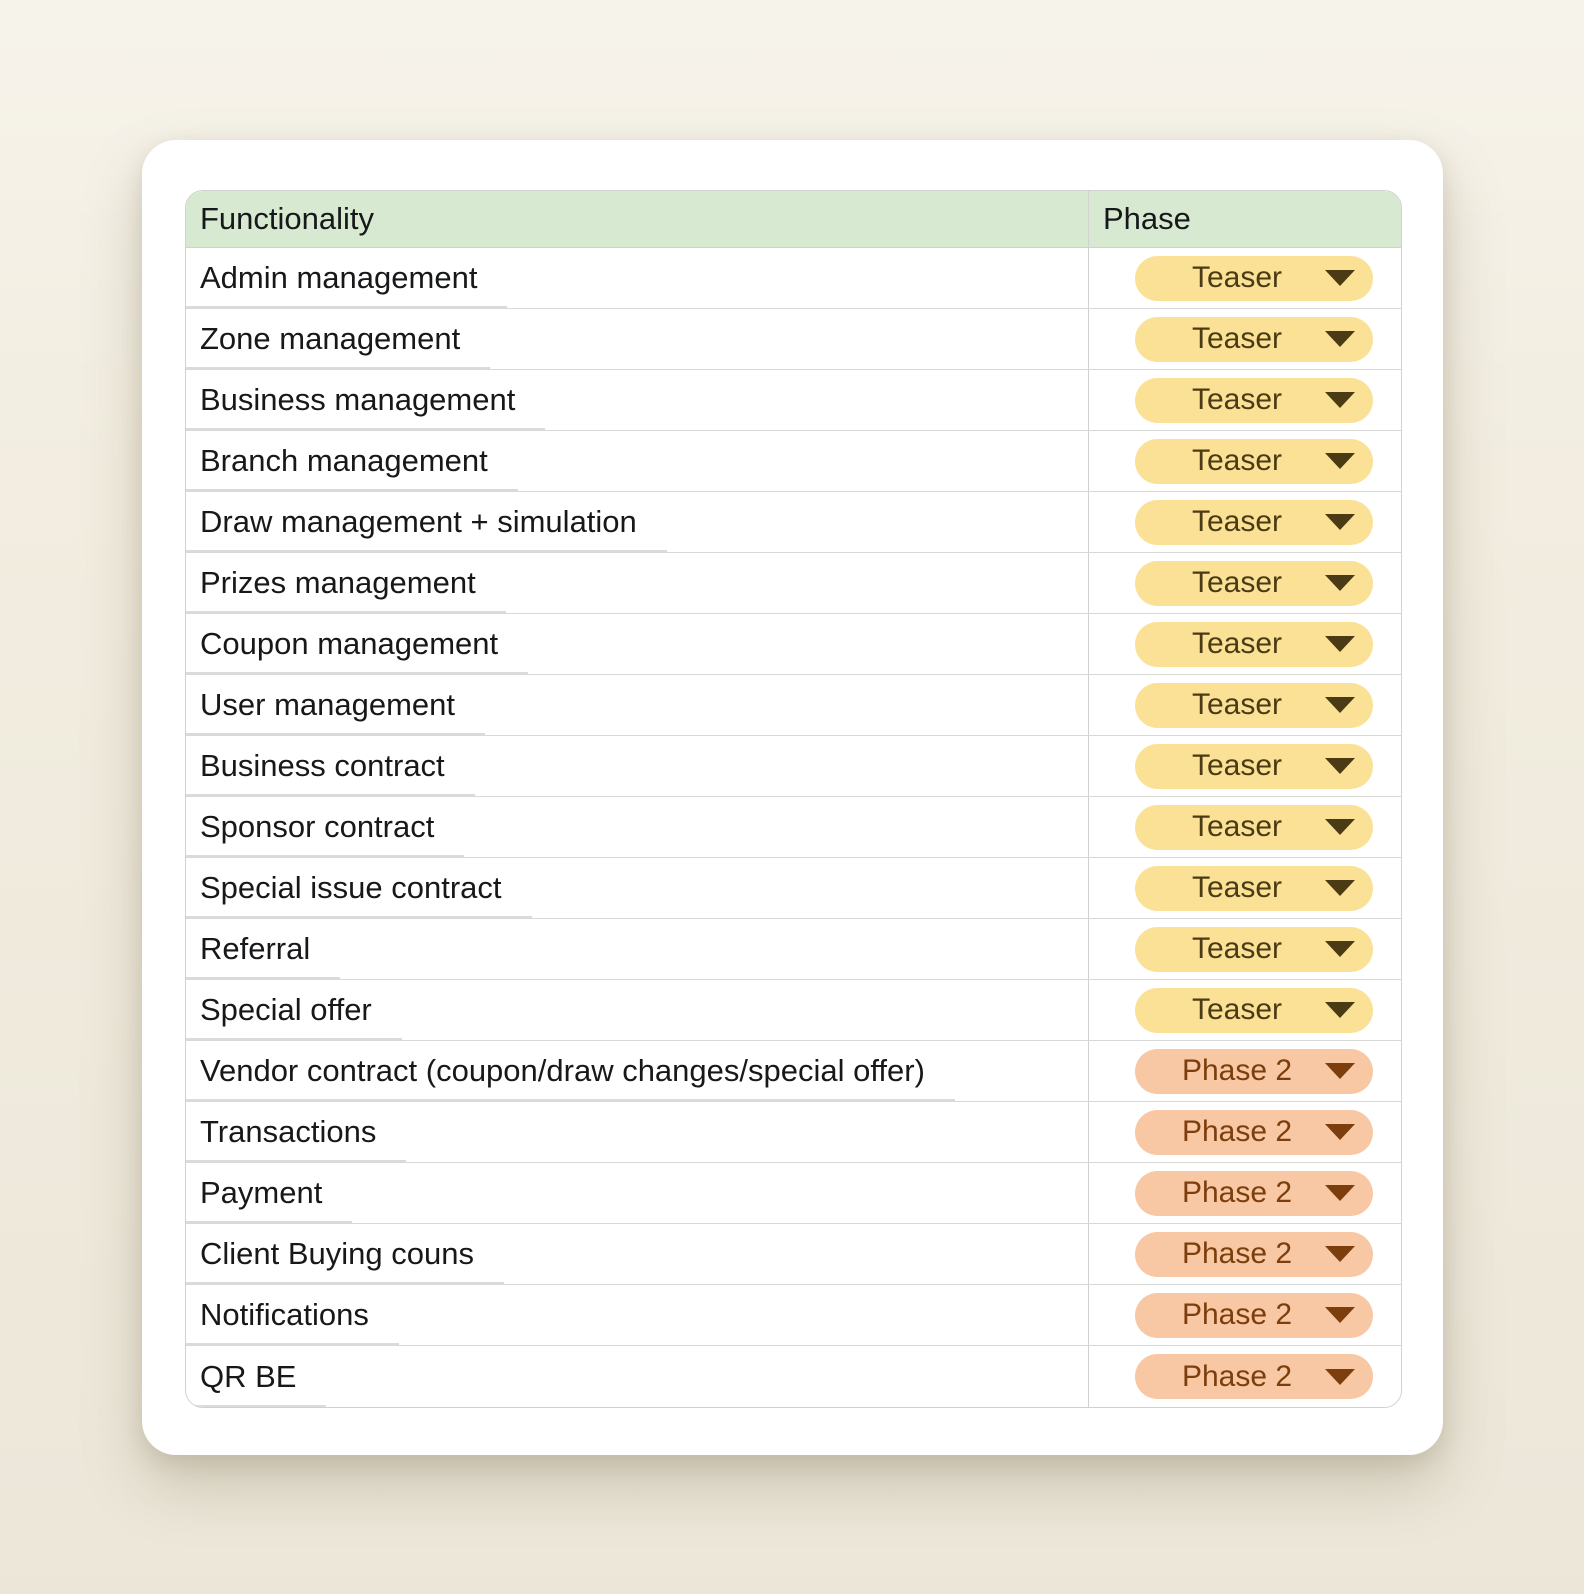  Describe the element at coordinates (1147, 218) in the screenshot. I see `header-label-phase: Phase` at that location.